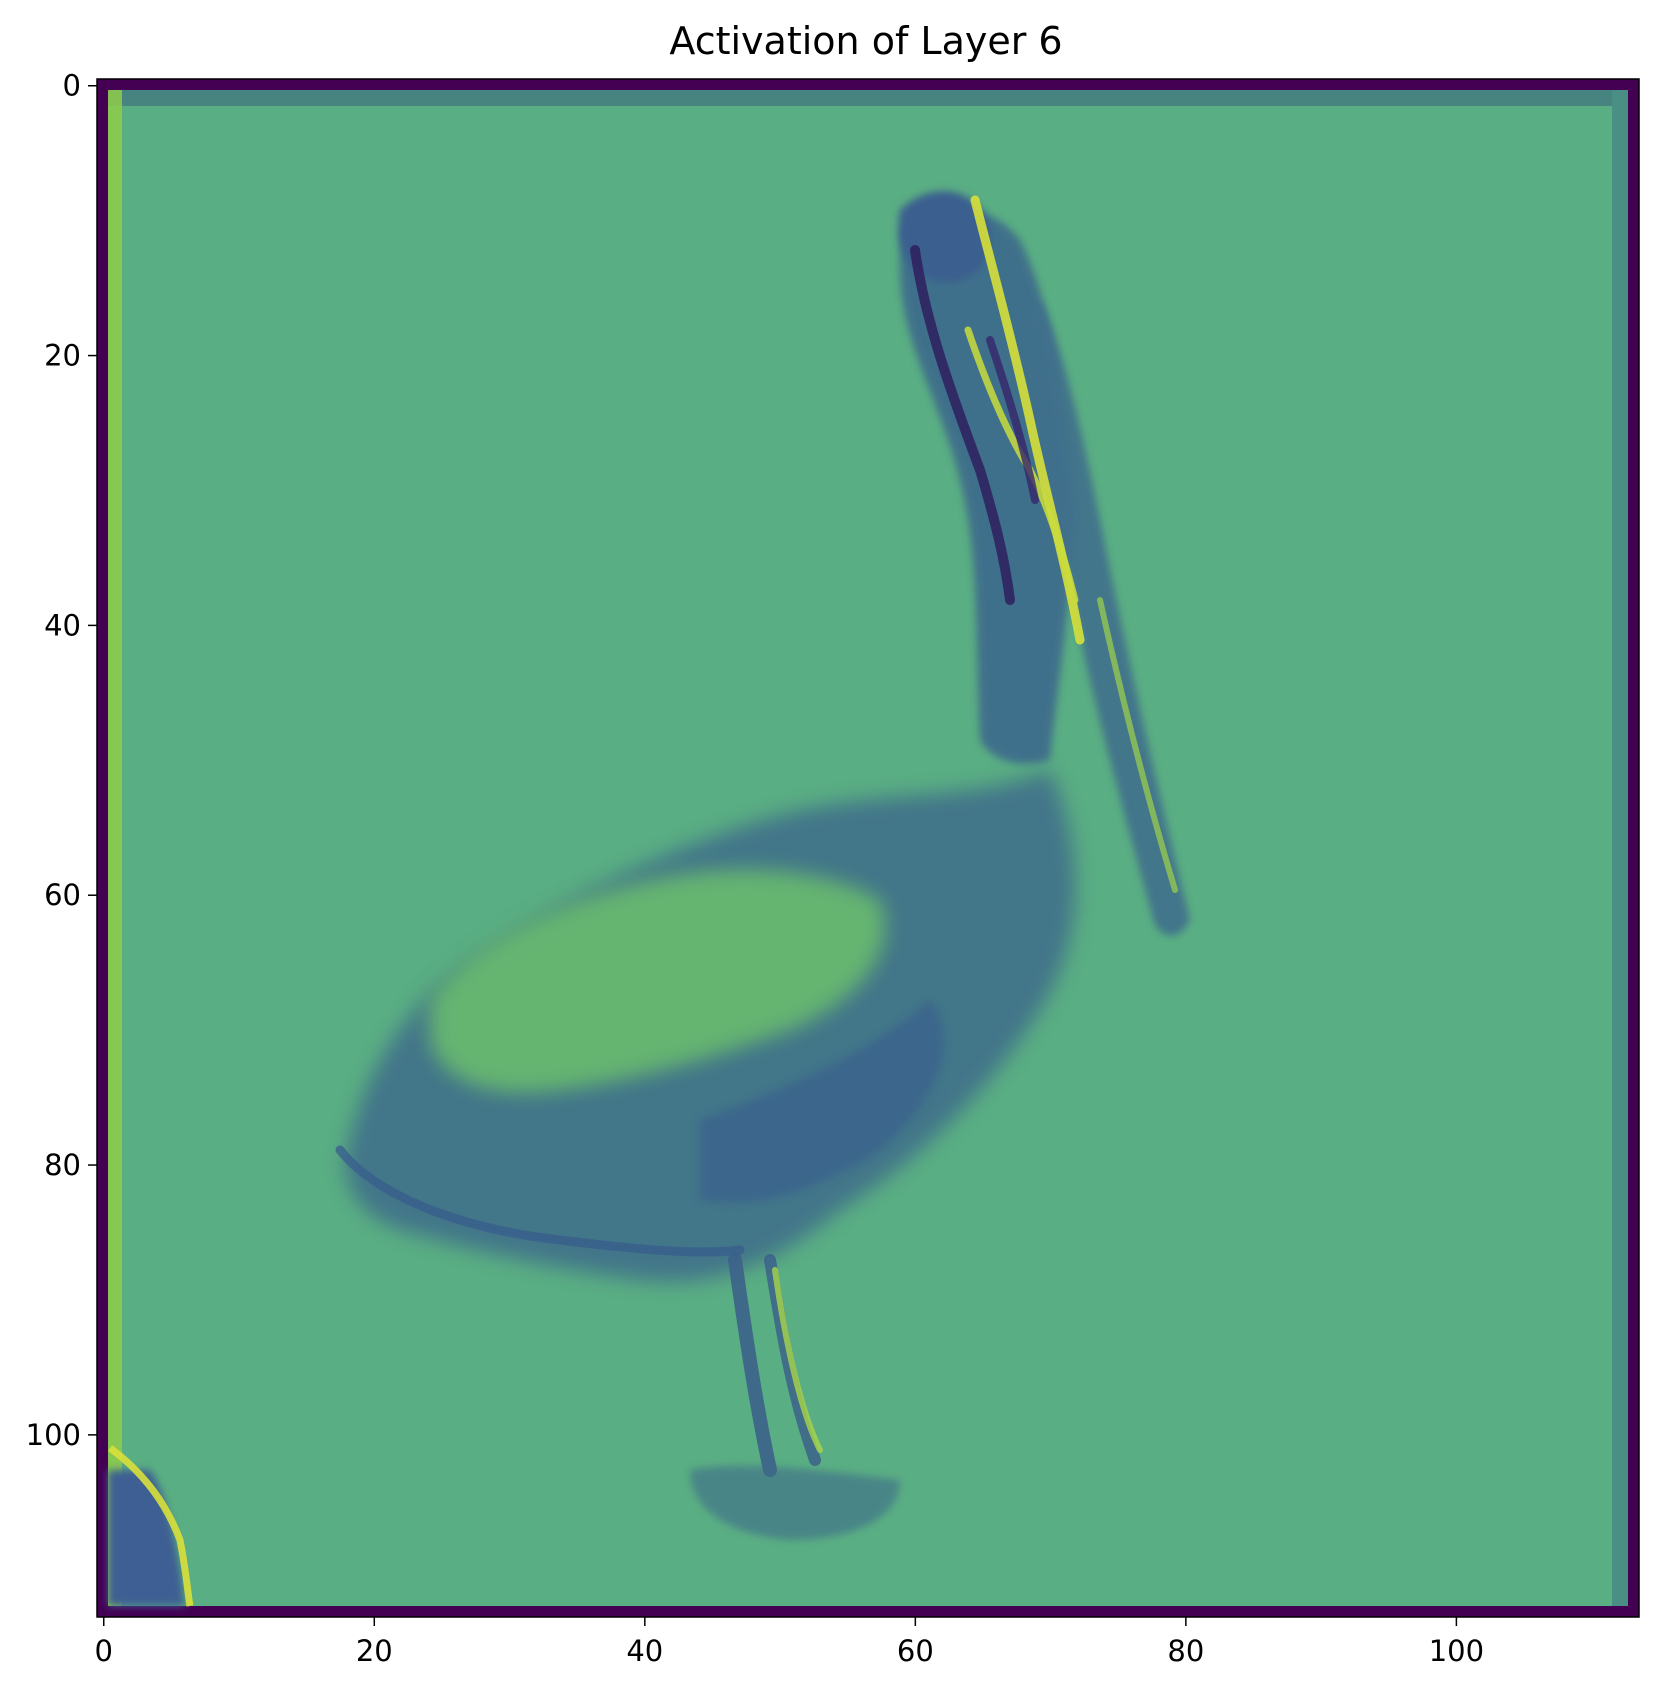  Describe the element at coordinates (797, 1360) in the screenshot. I see `leg-highlight` at that location.